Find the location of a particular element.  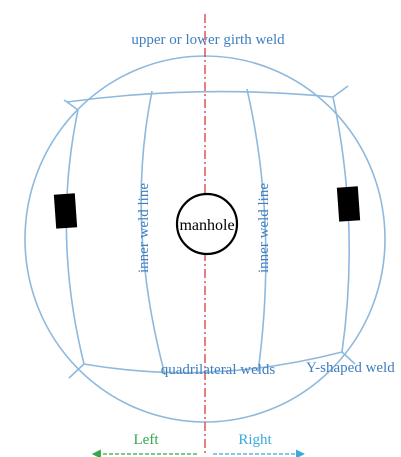

y-weld-lower-left is located at coordinates (76, 371).